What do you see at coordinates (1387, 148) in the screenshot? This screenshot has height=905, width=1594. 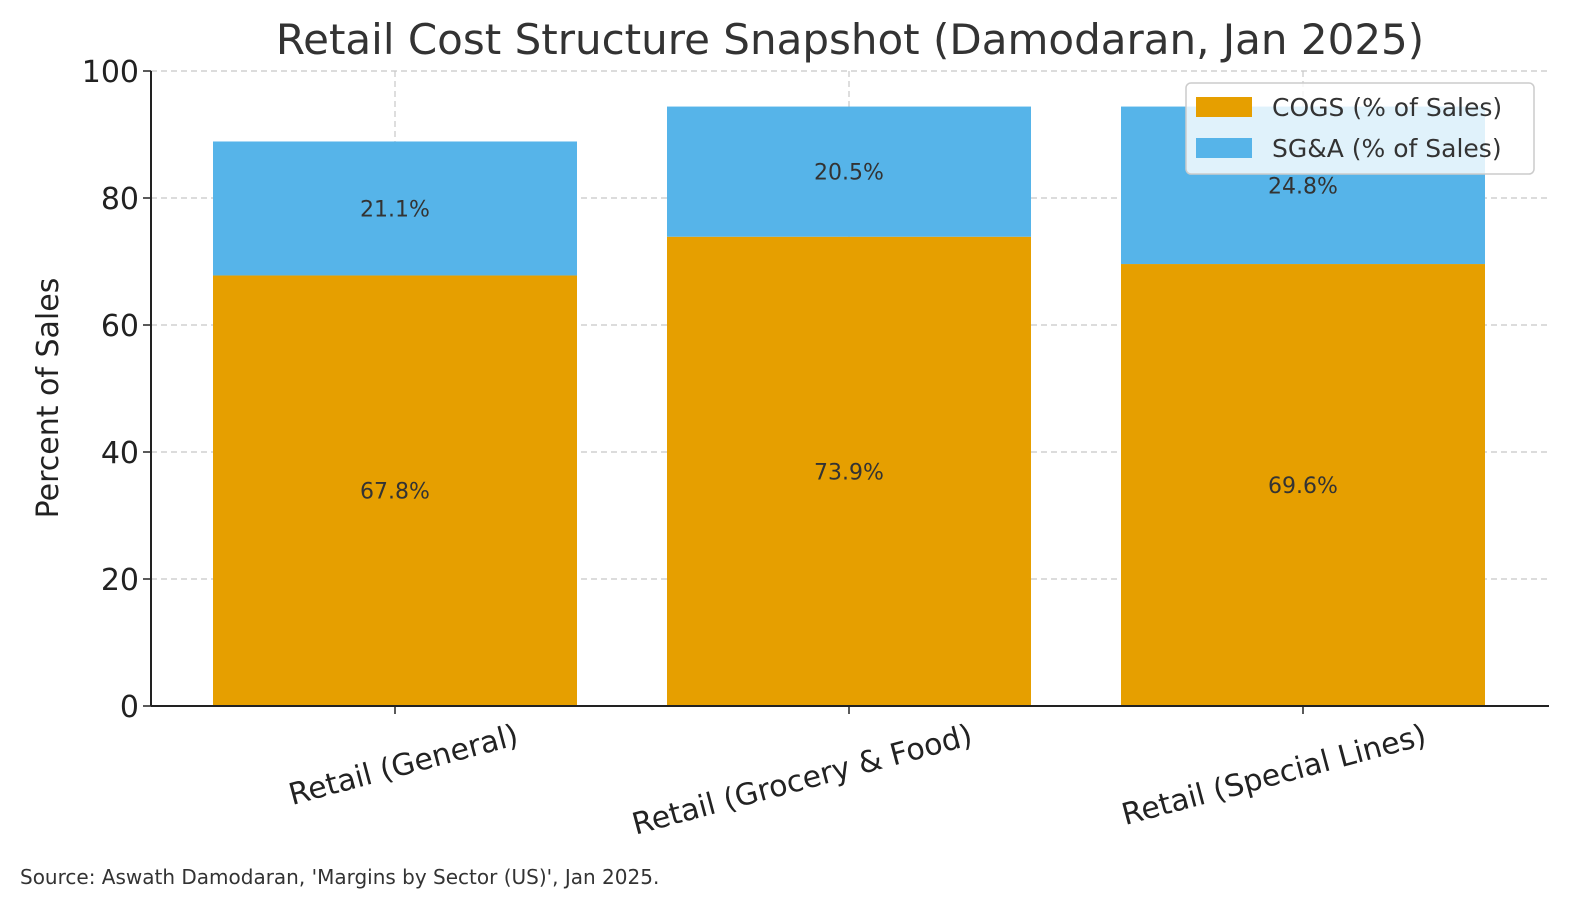 I see `legend-label: SG&A (% of Sales)` at bounding box center [1387, 148].